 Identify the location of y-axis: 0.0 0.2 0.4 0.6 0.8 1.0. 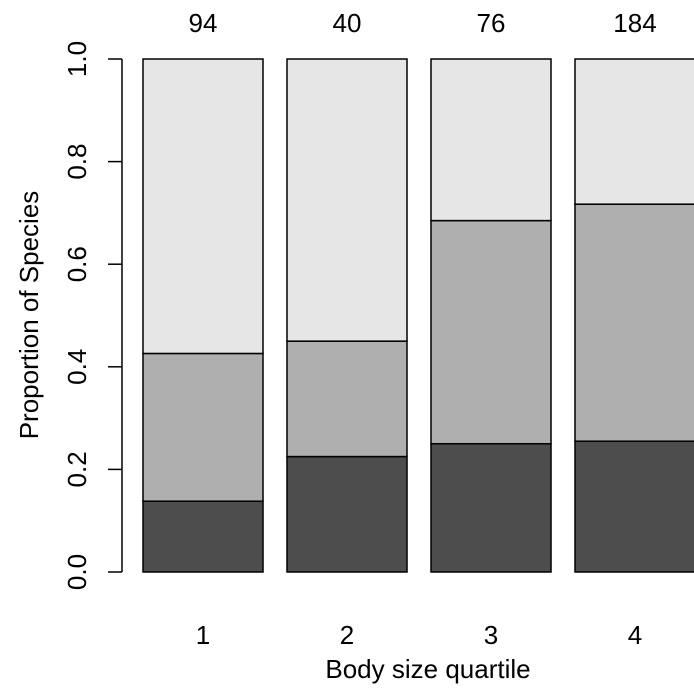
(92, 315).